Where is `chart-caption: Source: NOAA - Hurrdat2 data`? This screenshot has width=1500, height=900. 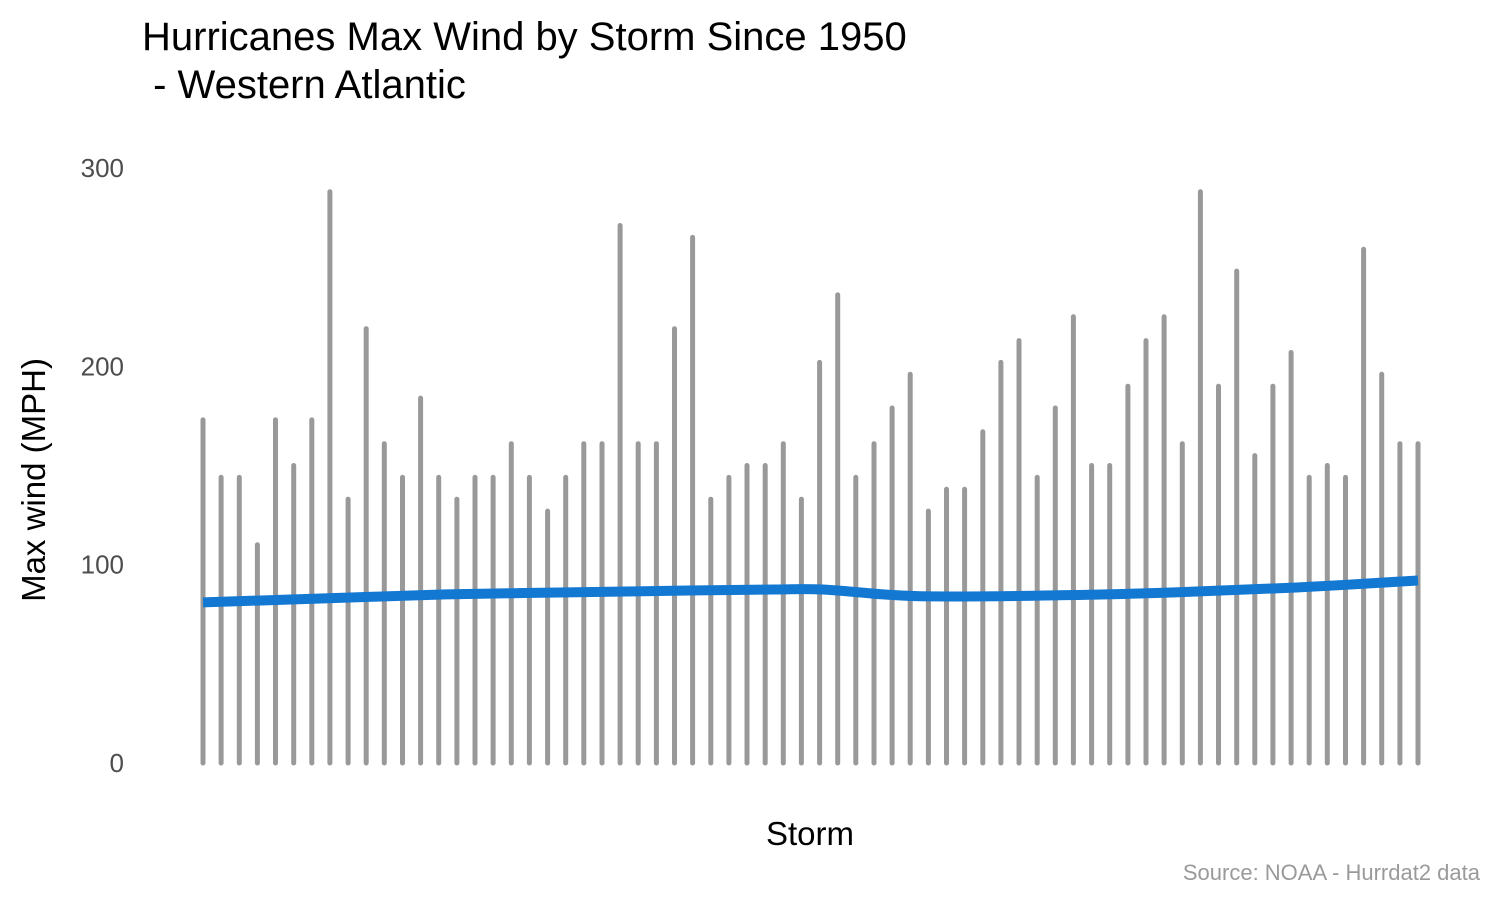
chart-caption: Source: NOAA - Hurrdat2 data is located at coordinates (1331, 872).